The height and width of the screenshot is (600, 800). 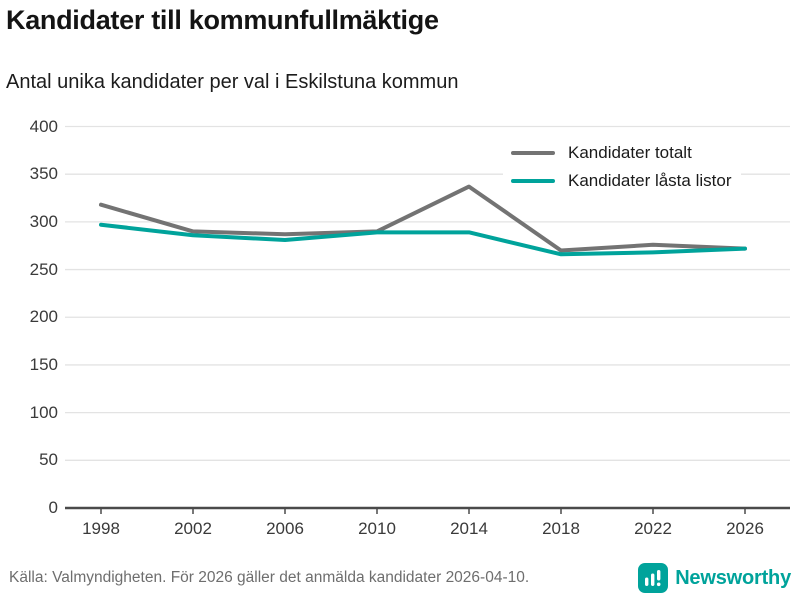 What do you see at coordinates (423, 218) in the screenshot?
I see `series-line-totalt` at bounding box center [423, 218].